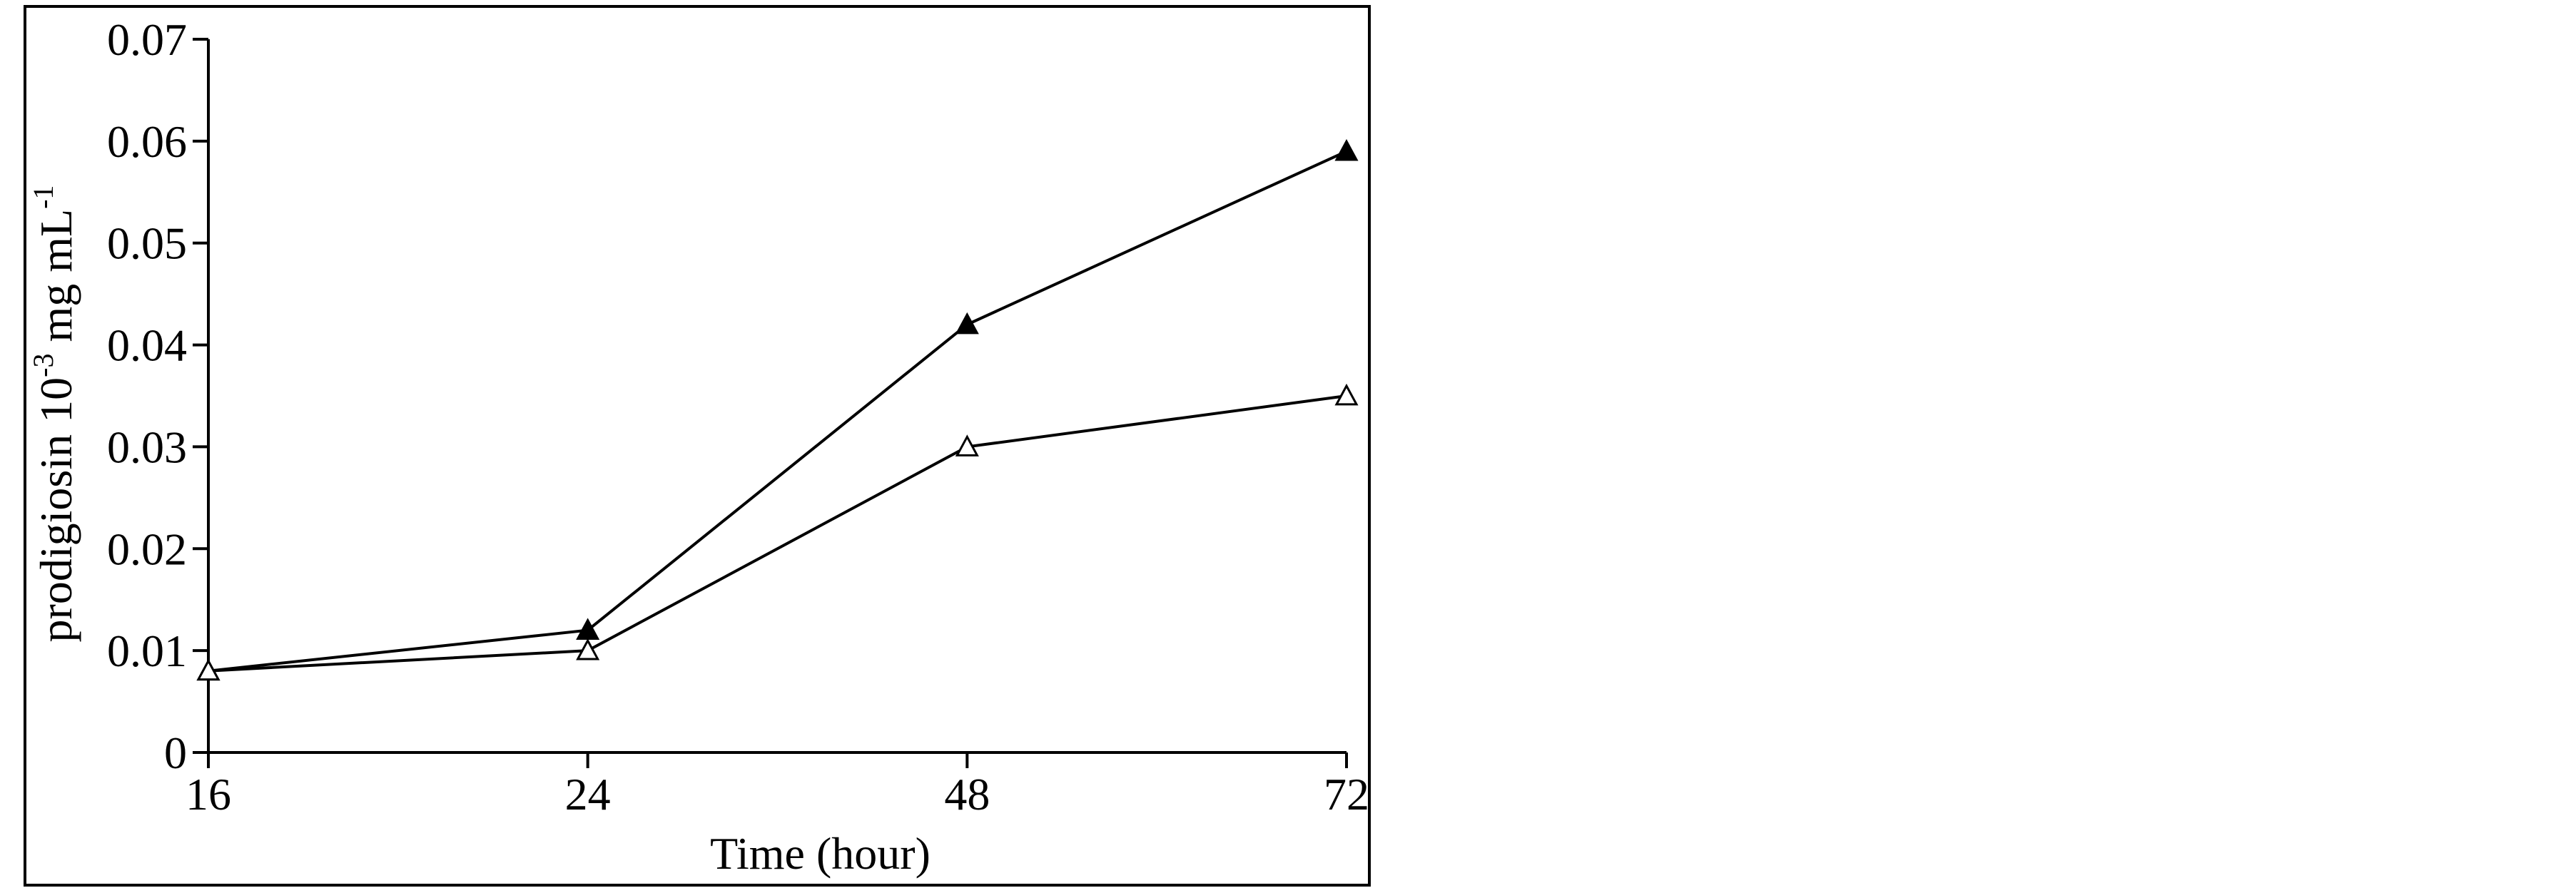  Describe the element at coordinates (147, 447) in the screenshot. I see `y-tick-label: 0.03` at that location.